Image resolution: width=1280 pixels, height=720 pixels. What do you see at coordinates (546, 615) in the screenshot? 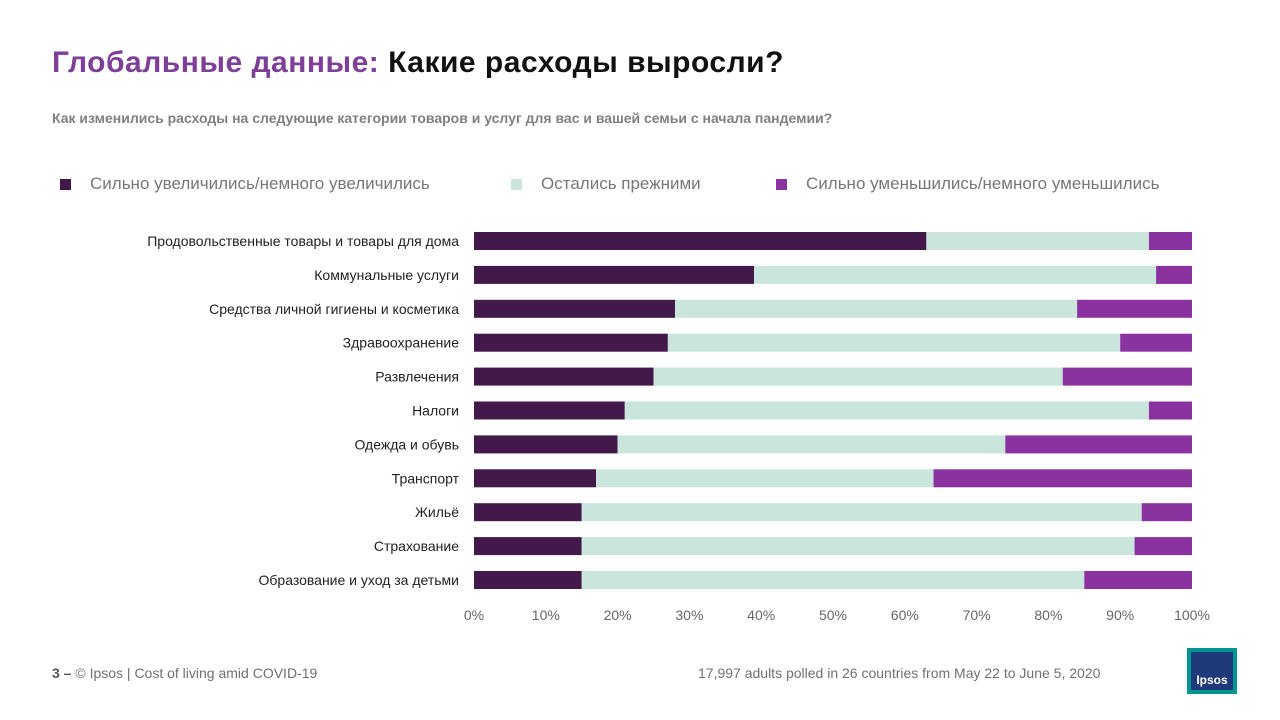
I see `x-tick-label: 10%` at bounding box center [546, 615].